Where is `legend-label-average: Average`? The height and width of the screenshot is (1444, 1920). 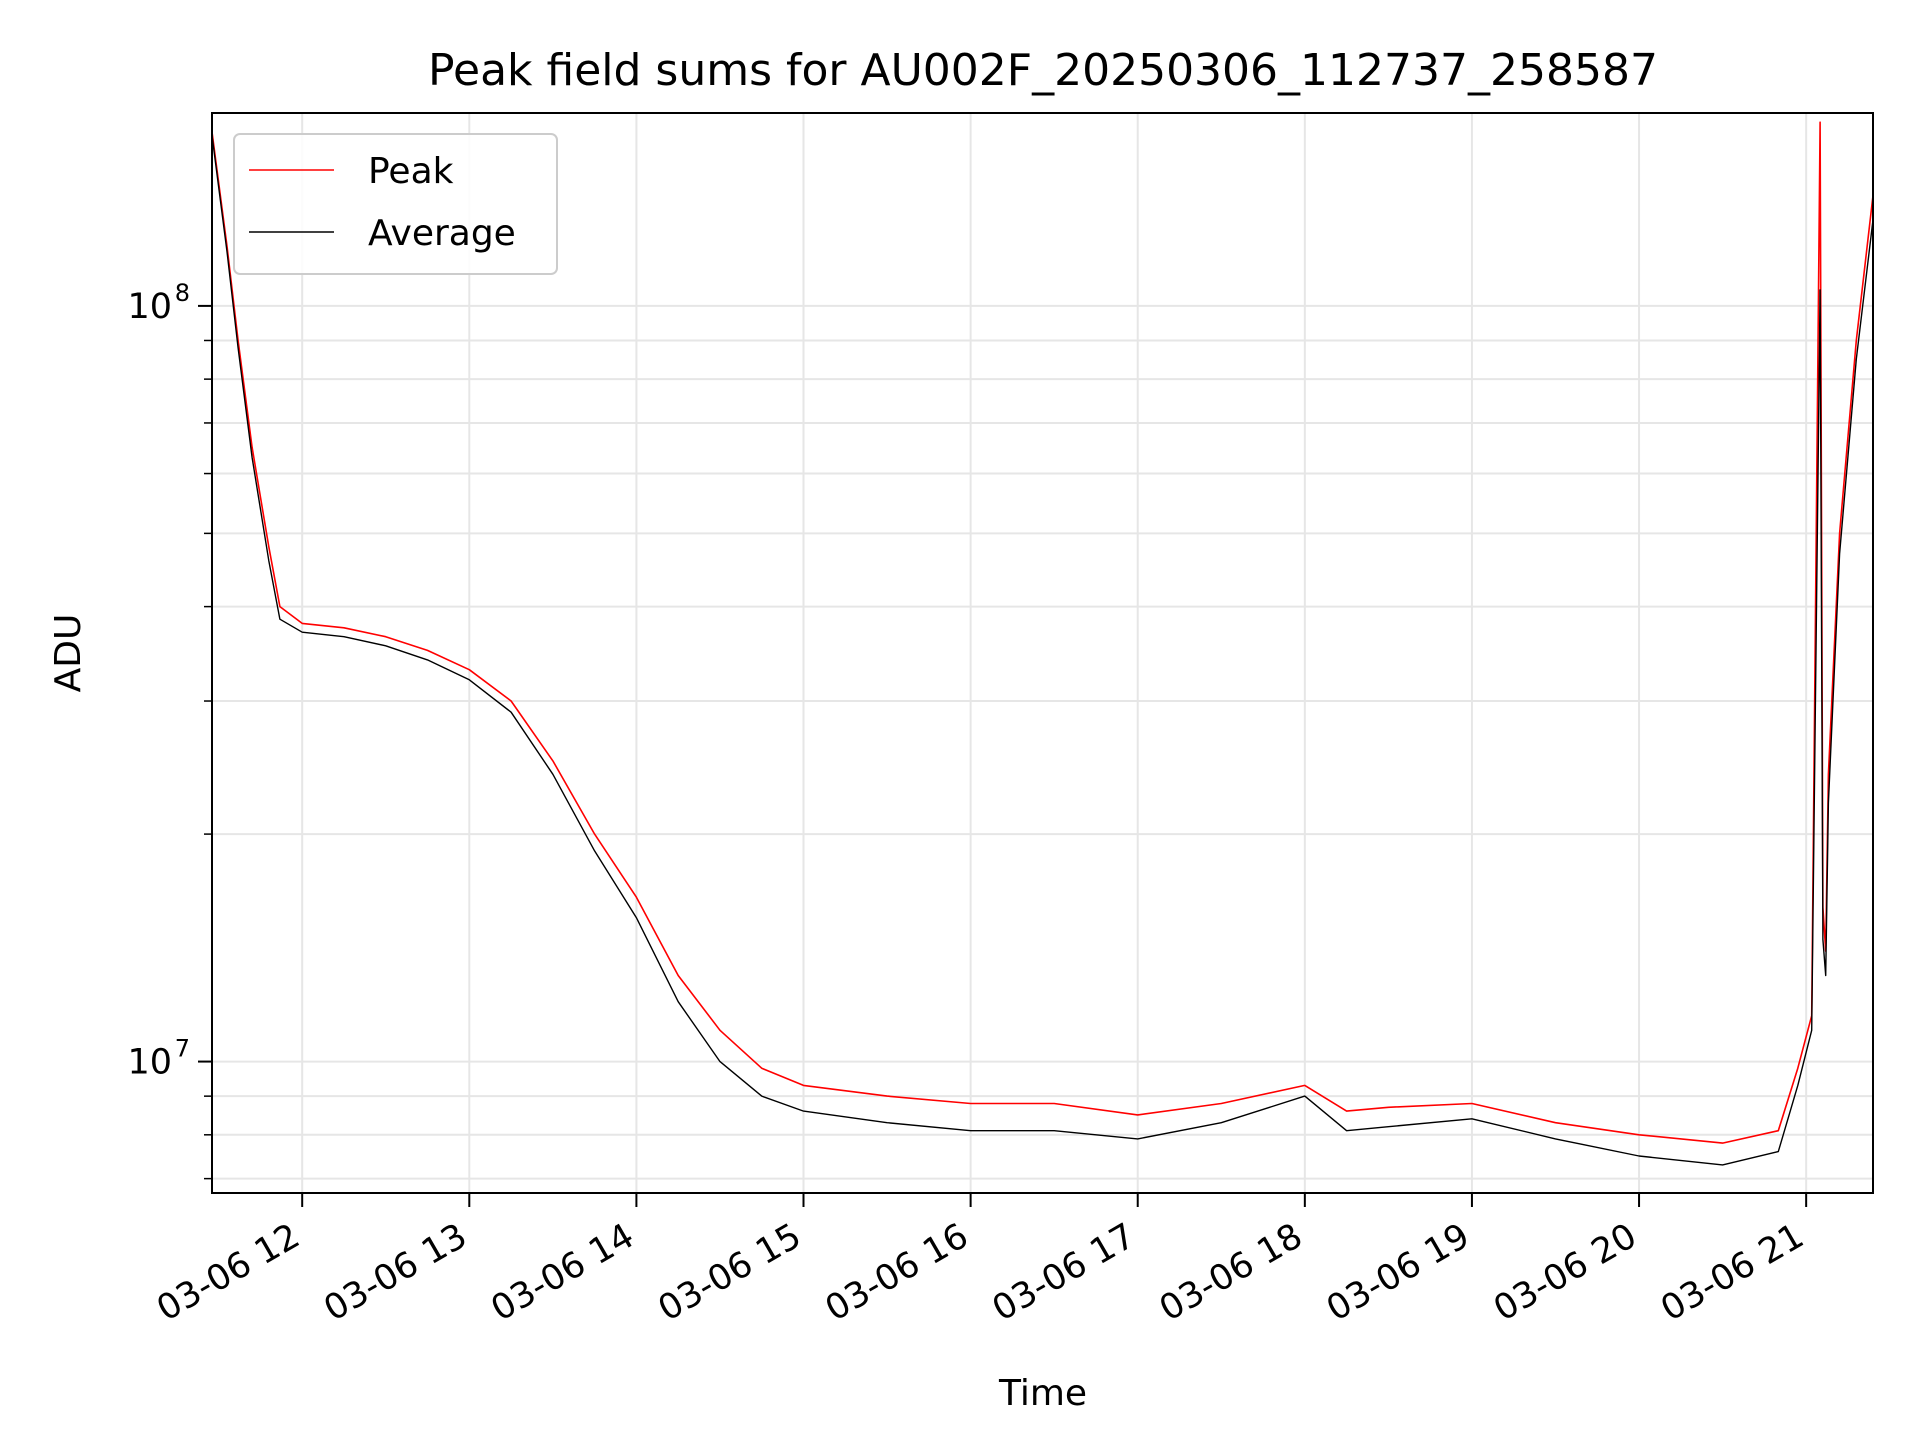 legend-label-average: Average is located at coordinates (442, 233).